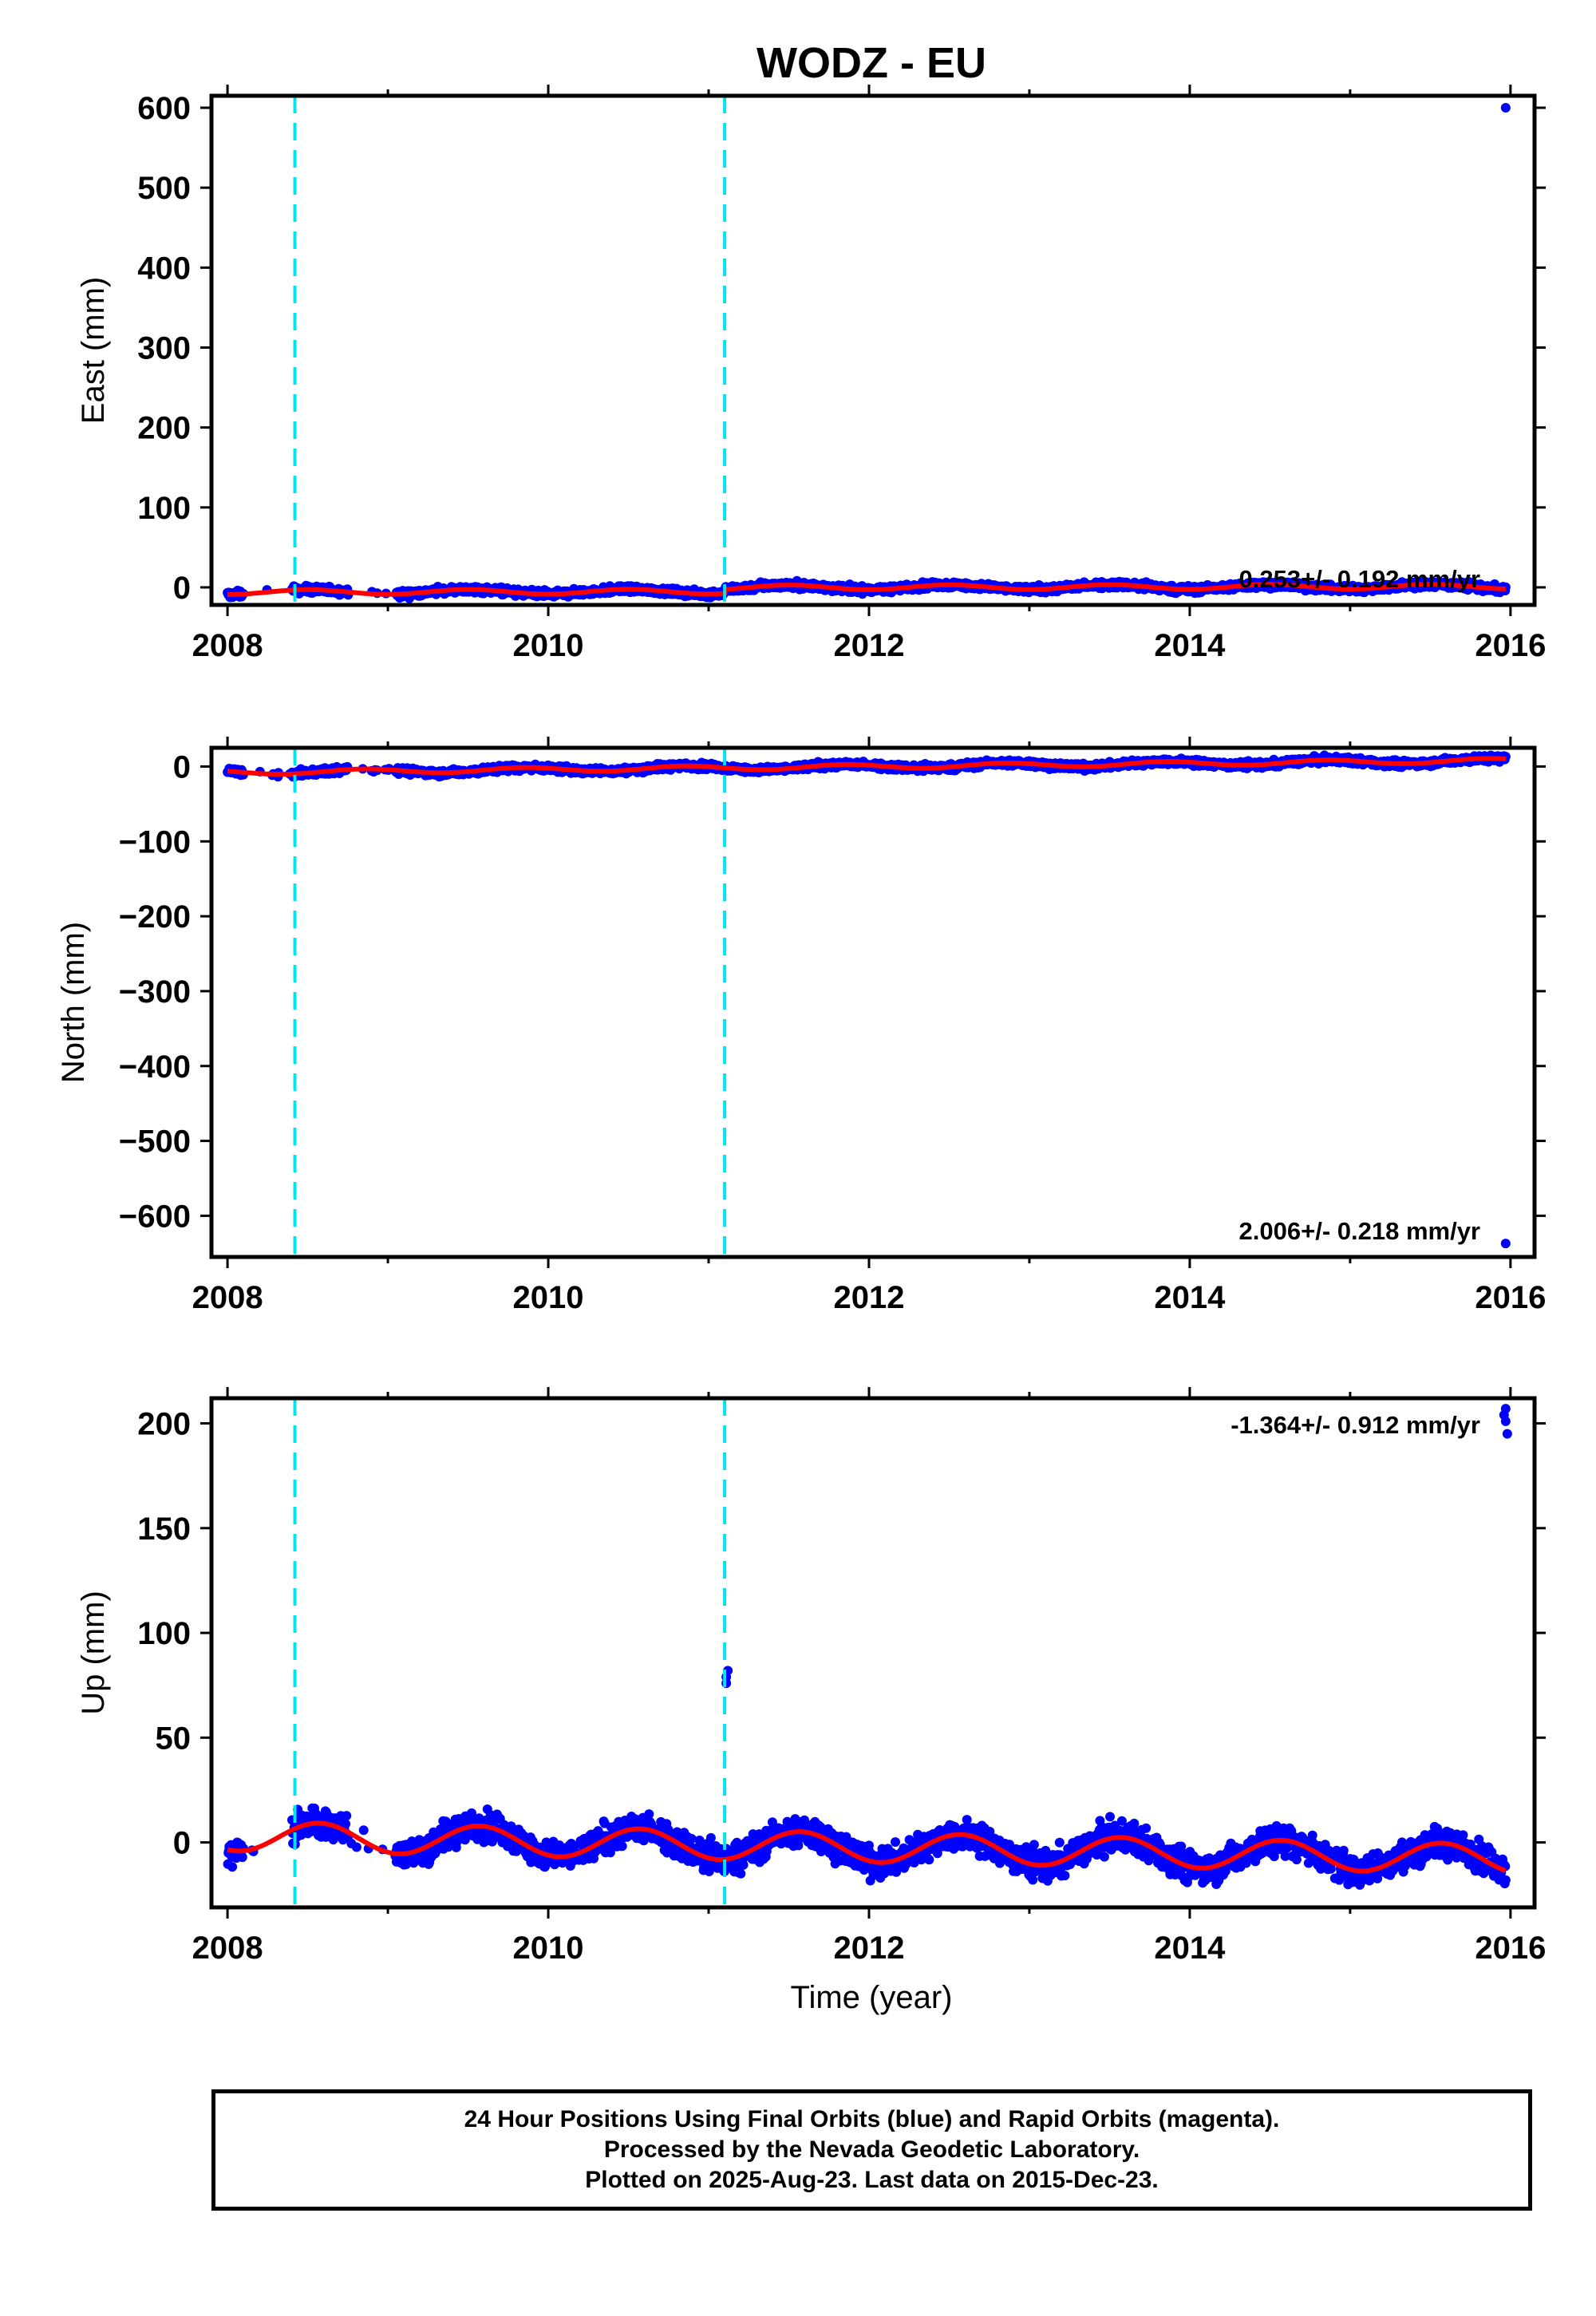  Describe the element at coordinates (1510, 645) in the screenshot. I see `east-x-tick-label: 2016` at that location.